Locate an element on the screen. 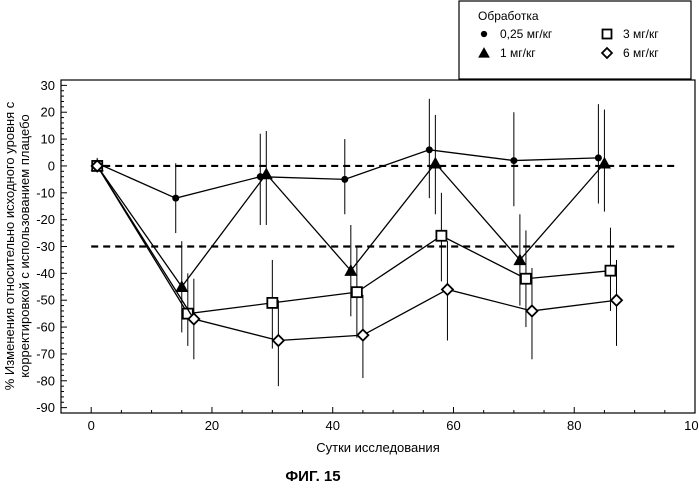 Image resolution: width=699 pixels, height=488 pixels. y-tick-label: -50 is located at coordinates (45, 300).